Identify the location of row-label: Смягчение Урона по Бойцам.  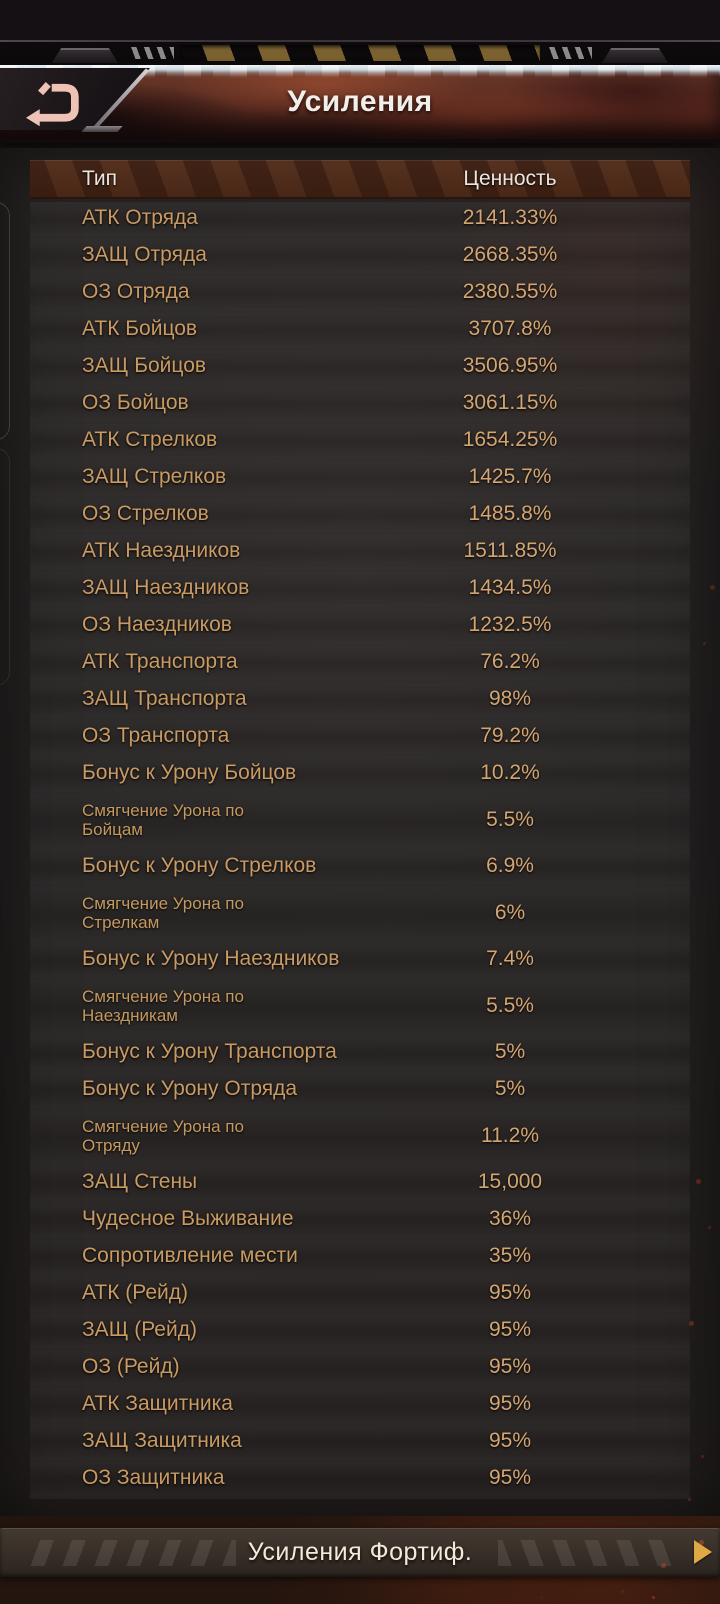
(163, 819).